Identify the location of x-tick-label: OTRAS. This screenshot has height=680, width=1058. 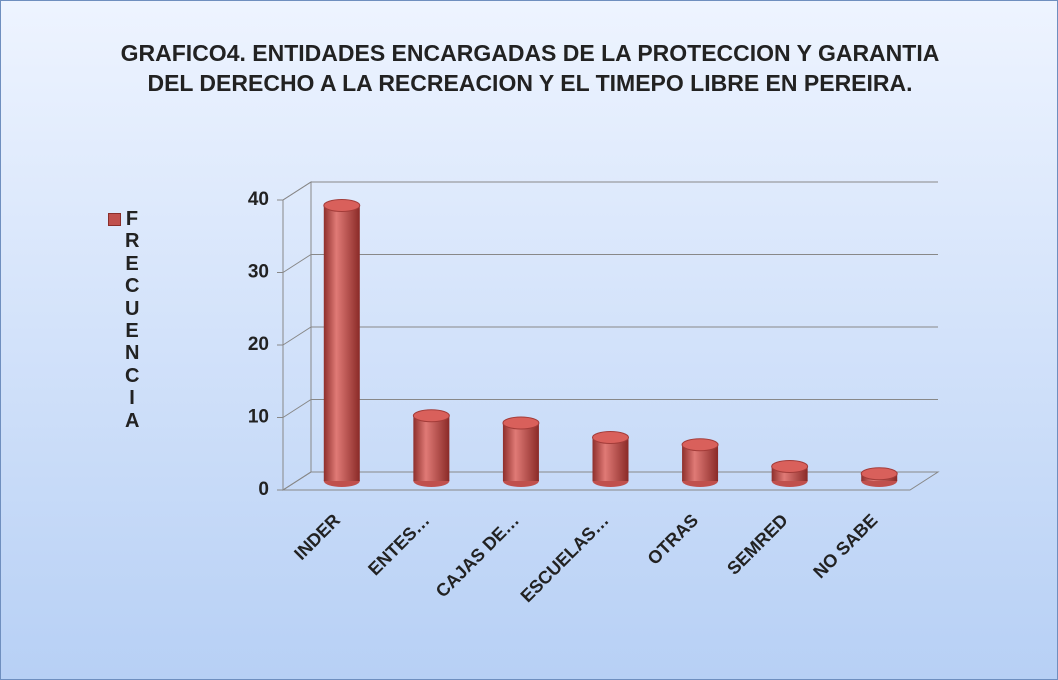
(673, 539).